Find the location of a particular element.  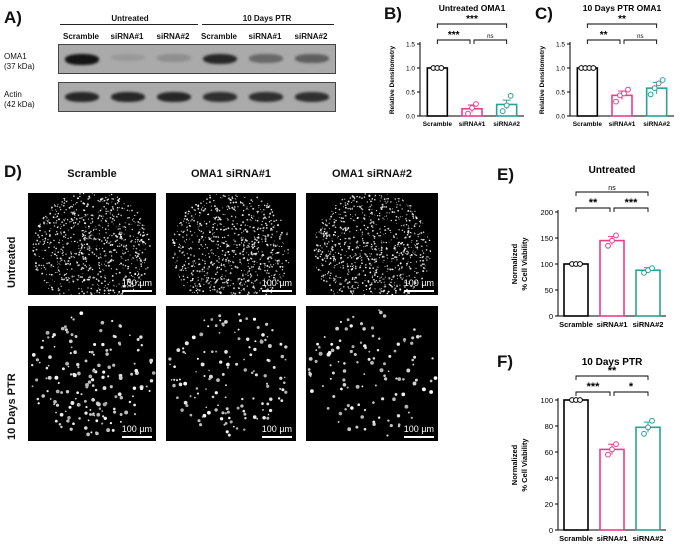

blot-band is located at coordinates (266, 97).